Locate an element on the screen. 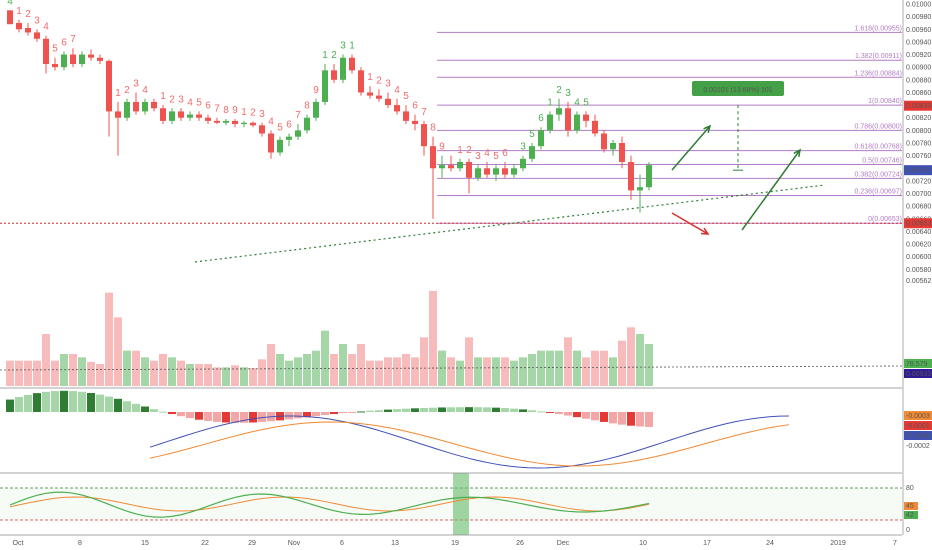 This screenshot has width=932, height=550. price-tick-label: 0.00880 is located at coordinates (918, 80).